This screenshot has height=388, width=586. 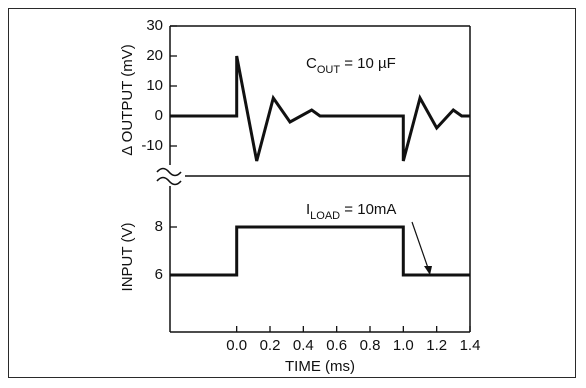 I want to click on x-tick-label: 1.2, so click(x=436, y=345).